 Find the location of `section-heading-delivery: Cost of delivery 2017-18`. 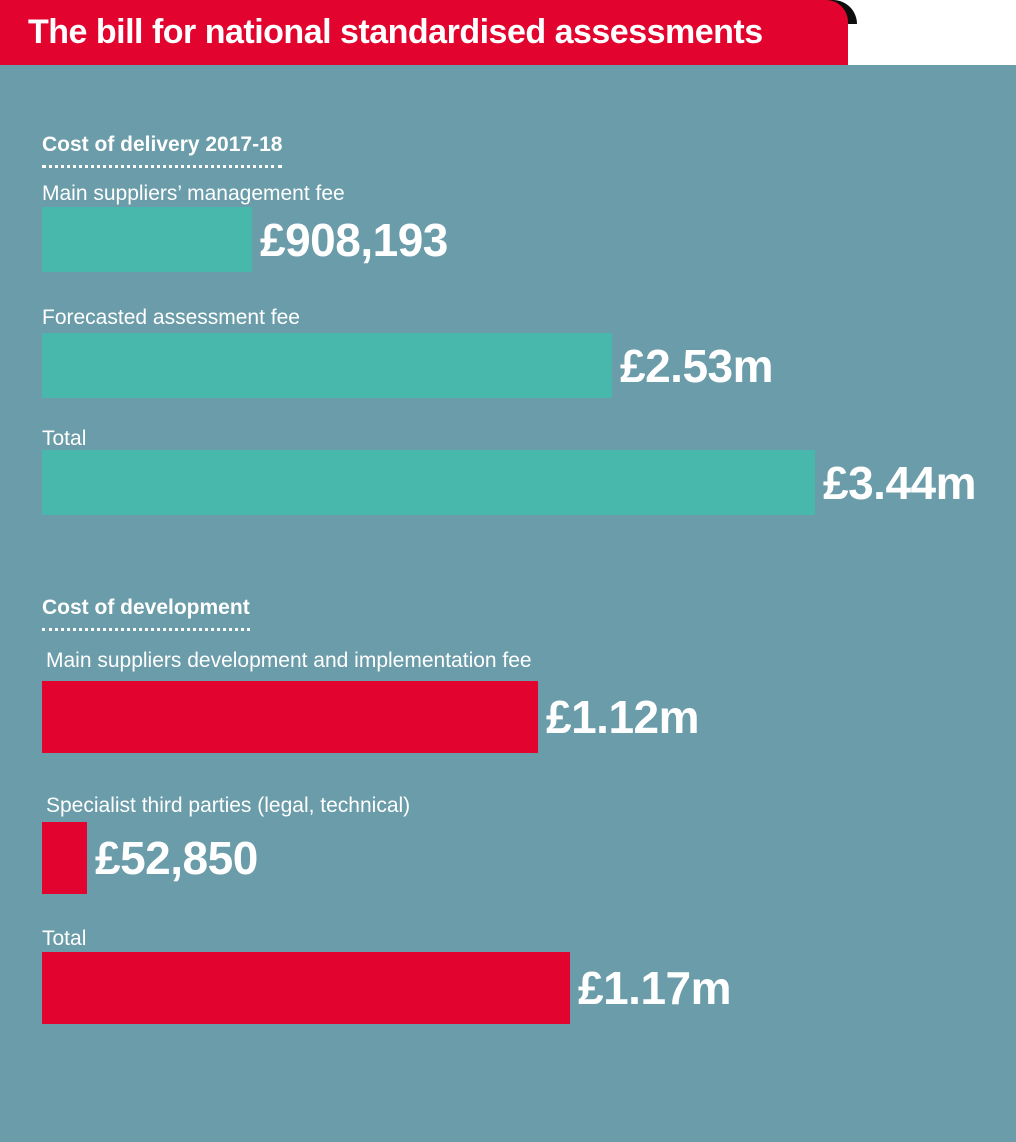

section-heading-delivery: Cost of delivery 2017-18 is located at coordinates (162, 150).